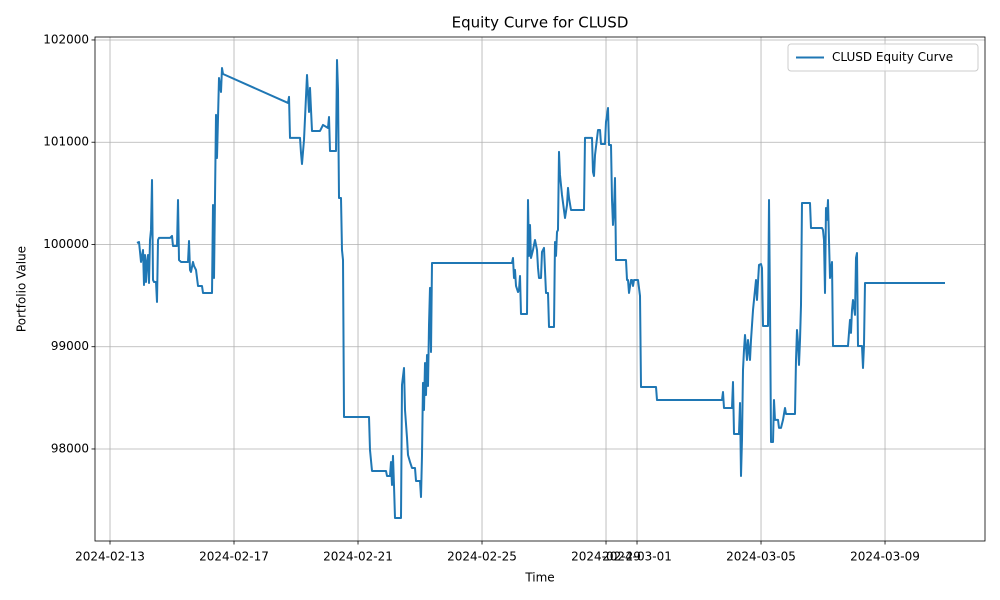  I want to click on x-tick-label: 2024-02-25, so click(482, 557).